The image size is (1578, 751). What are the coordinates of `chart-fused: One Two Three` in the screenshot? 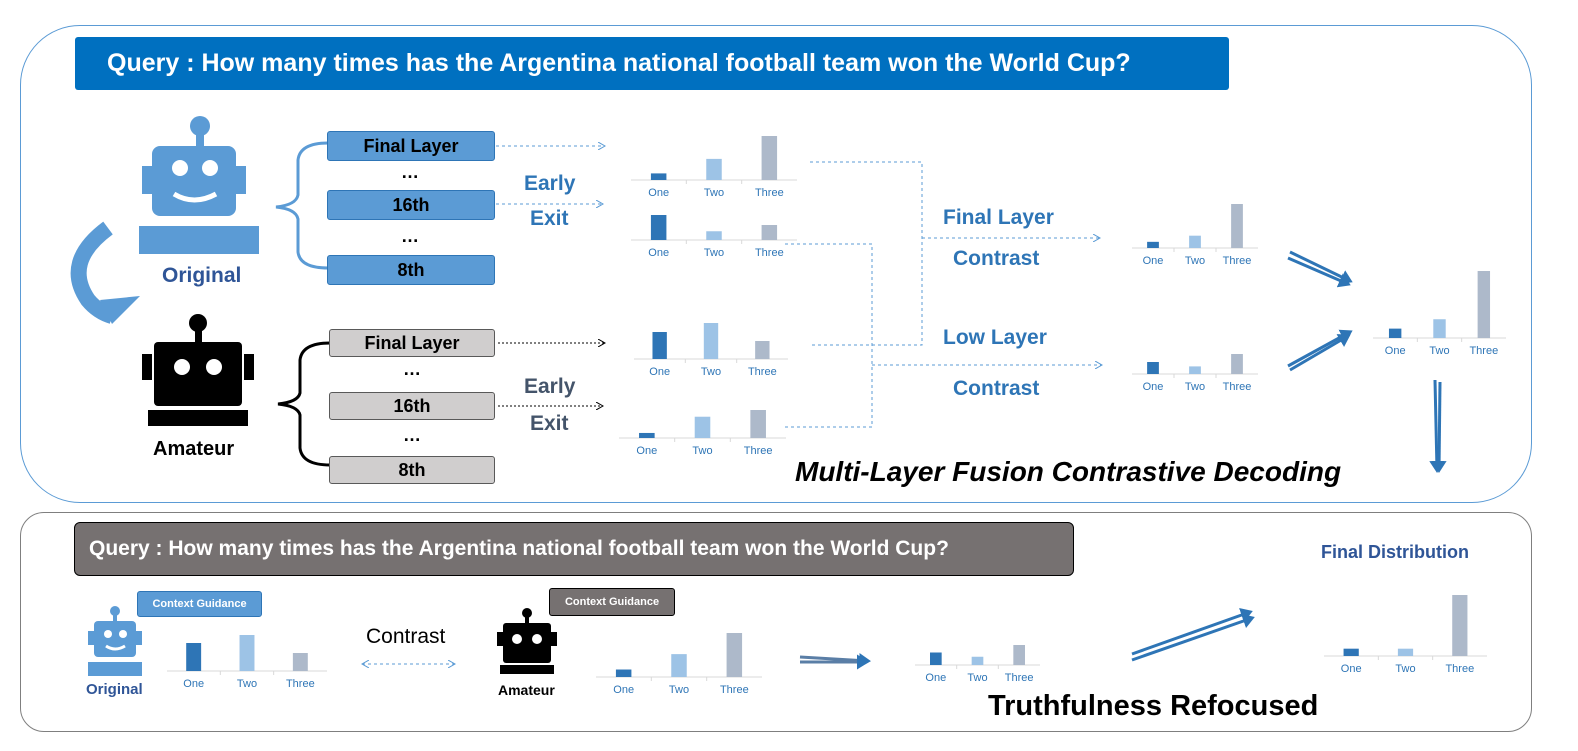 It's located at (1439, 314).